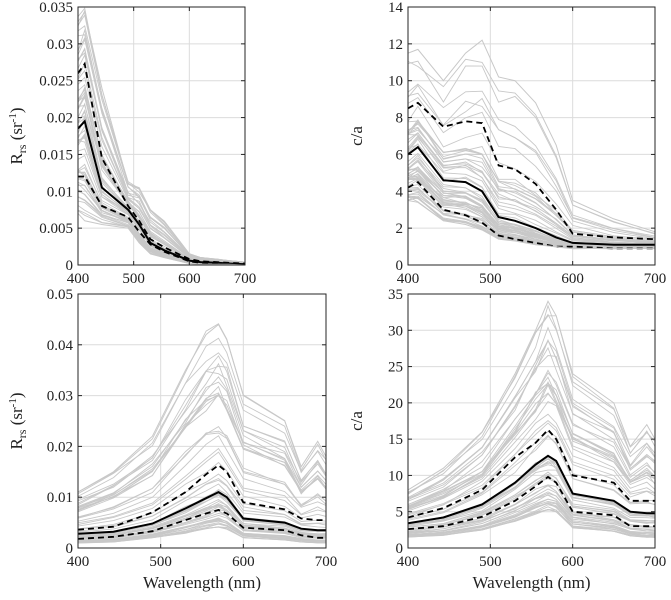 This screenshot has width=671, height=600. Describe the element at coordinates (78, 279) in the screenshot. I see `x-tick-label: 400` at that location.